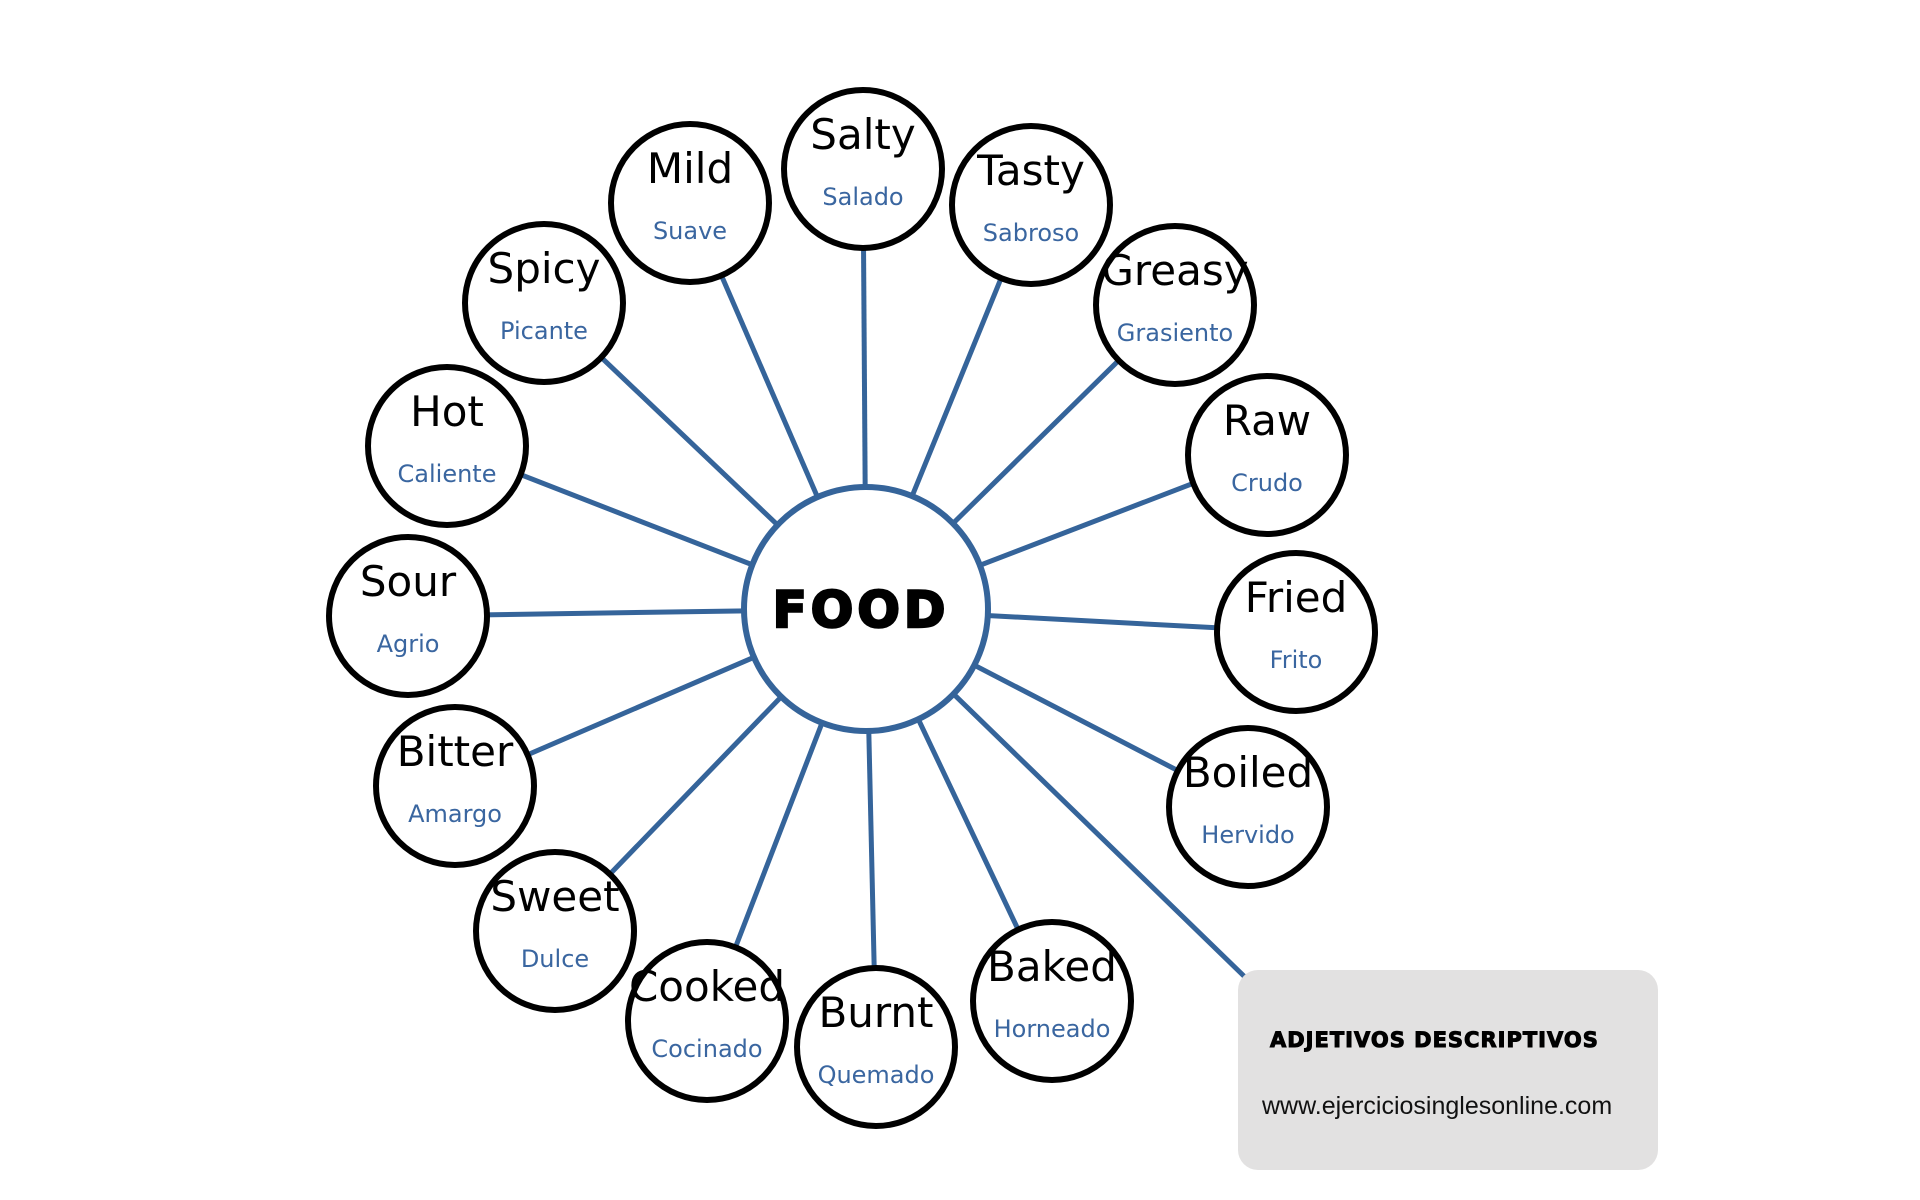  What do you see at coordinates (1030, 170) in the screenshot?
I see `english-word: Tasty` at bounding box center [1030, 170].